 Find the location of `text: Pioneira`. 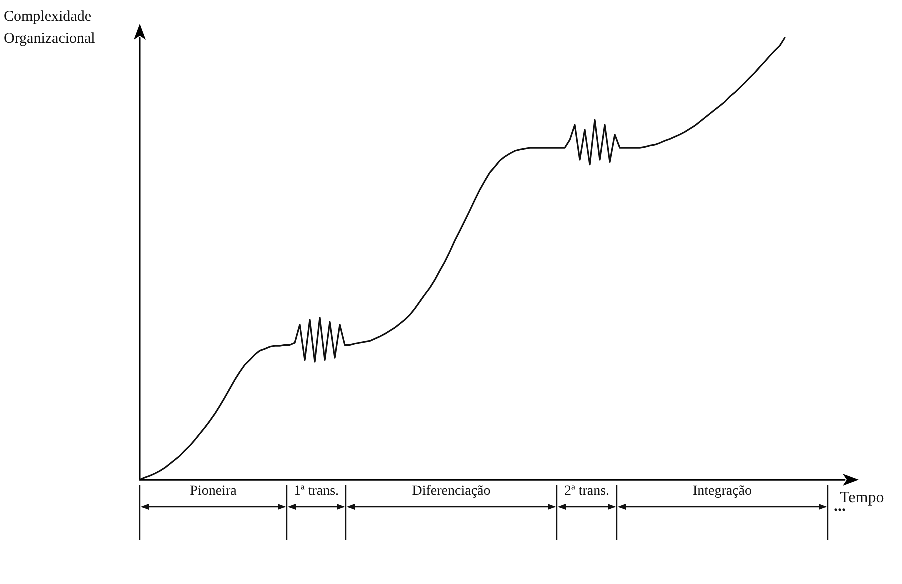

text: Pioneira is located at coordinates (214, 491).